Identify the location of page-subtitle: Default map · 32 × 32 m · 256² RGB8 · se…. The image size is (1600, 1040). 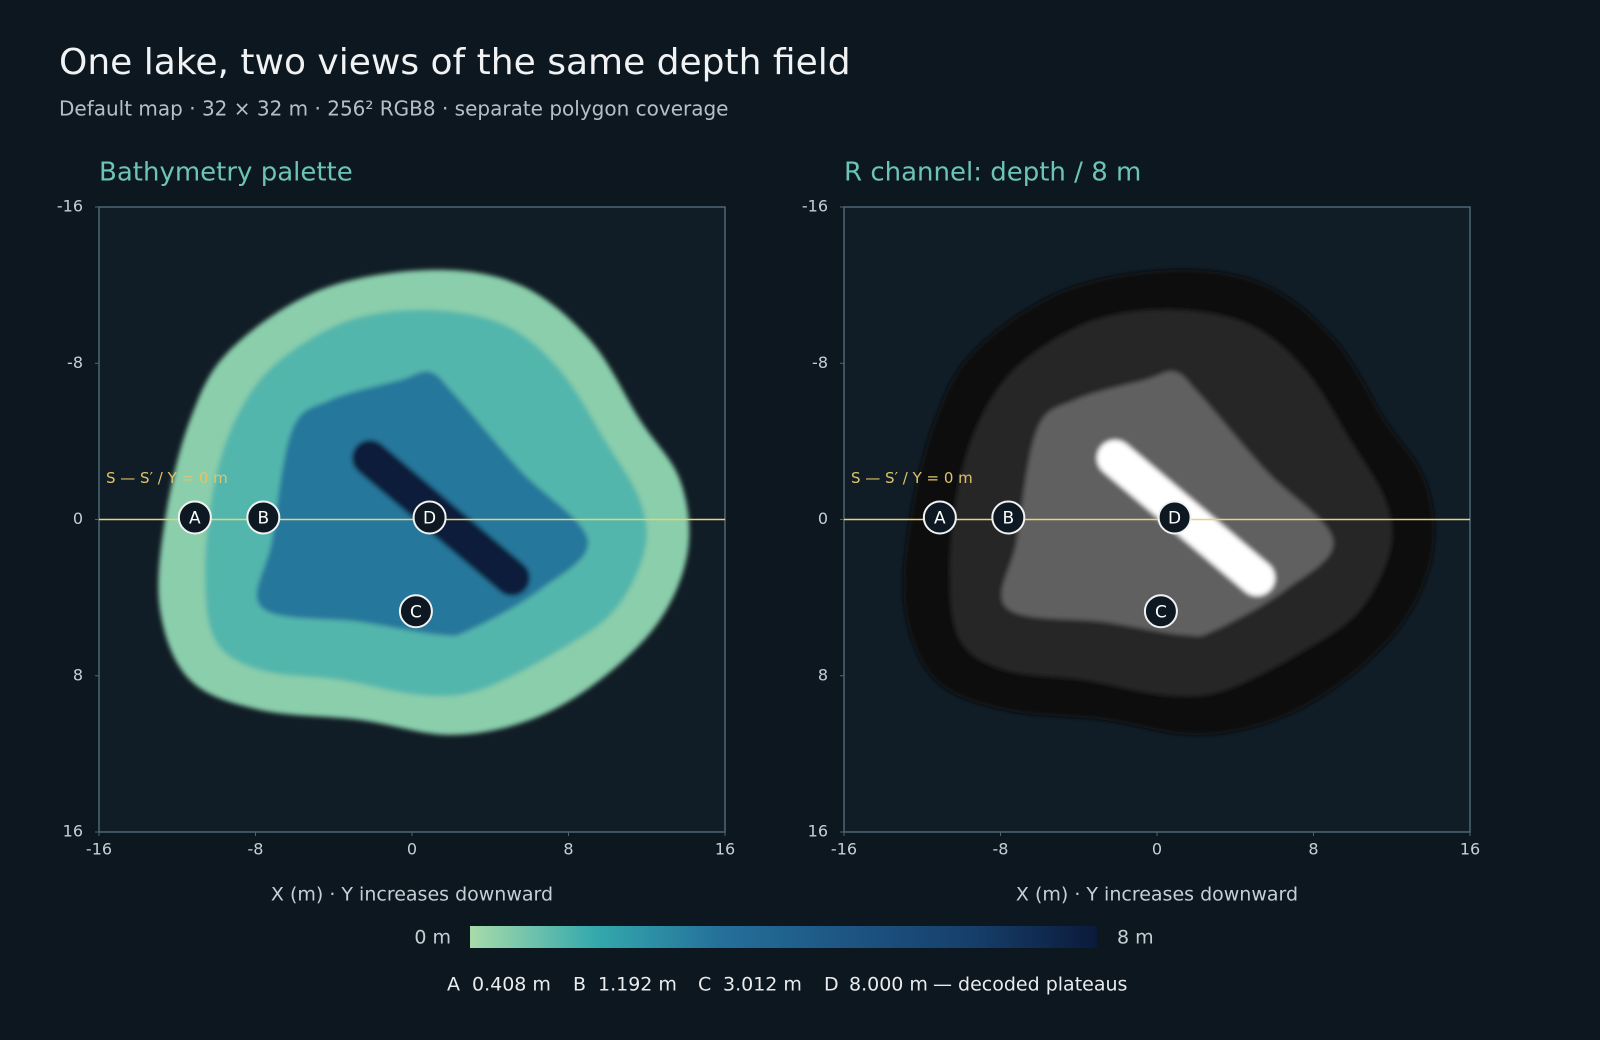
(393, 109).